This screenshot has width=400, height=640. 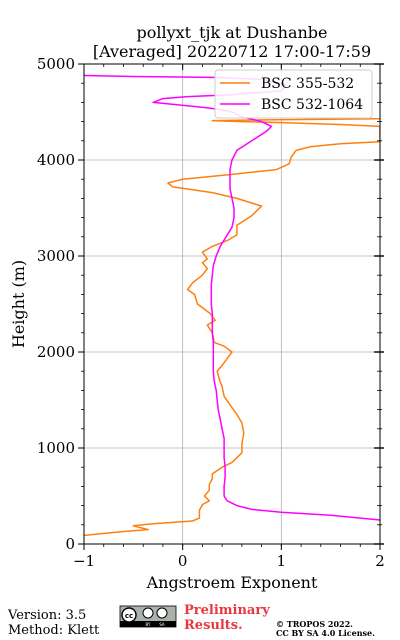 What do you see at coordinates (232, 582) in the screenshot?
I see `x-axis-title: Angstroem Exponent` at bounding box center [232, 582].